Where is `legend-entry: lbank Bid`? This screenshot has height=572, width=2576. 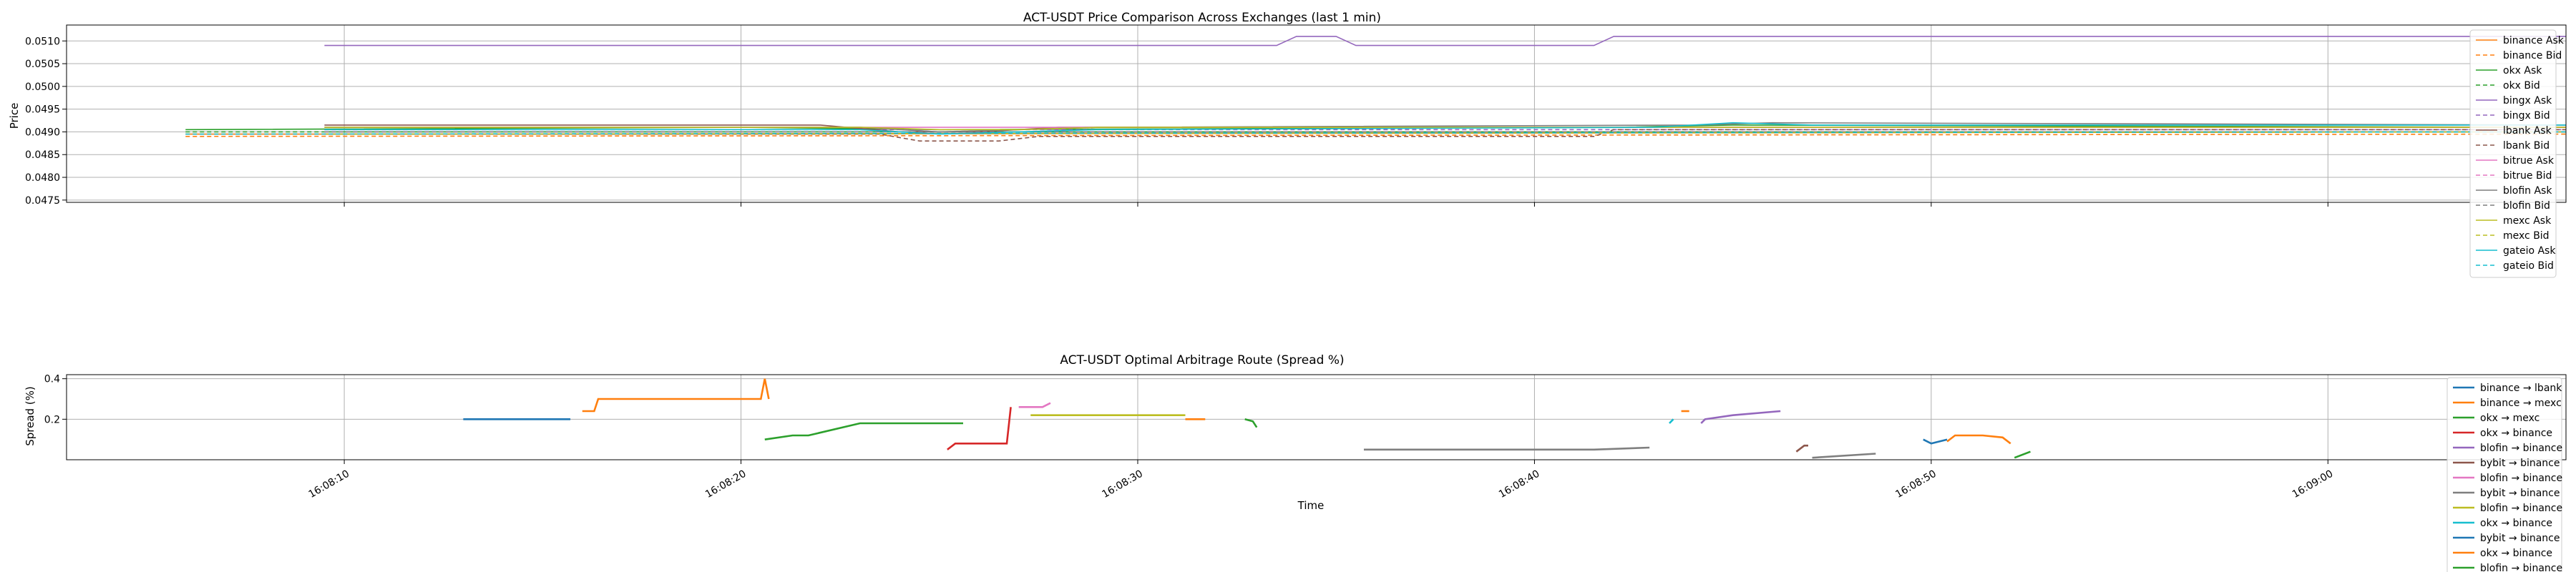 legend-entry: lbank Bid is located at coordinates (2526, 146).